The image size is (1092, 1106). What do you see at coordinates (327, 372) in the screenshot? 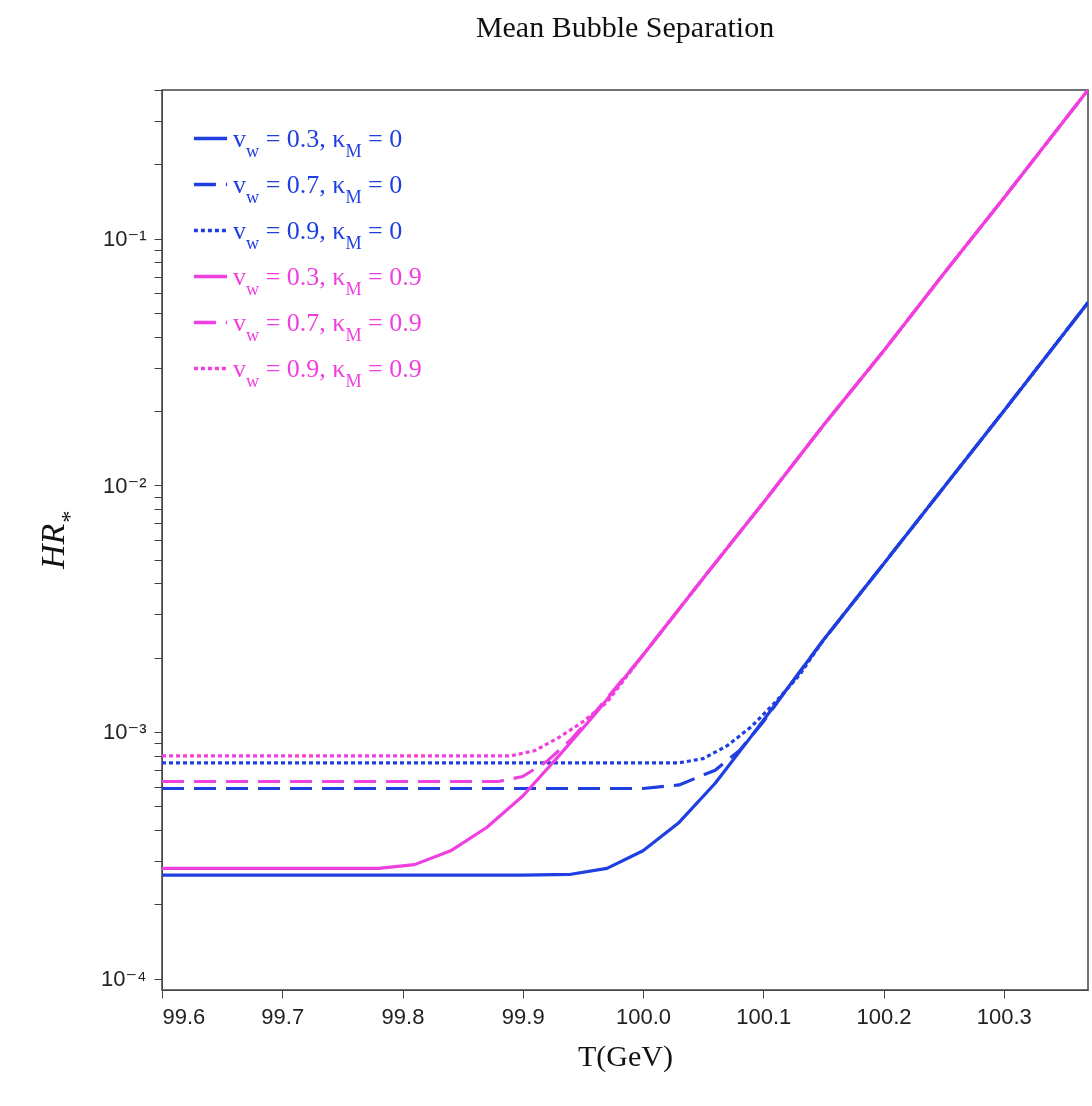
I see `legend-label: v$_{w}$ = 0.9, κ$_{M}$ = 0.9` at bounding box center [327, 372].